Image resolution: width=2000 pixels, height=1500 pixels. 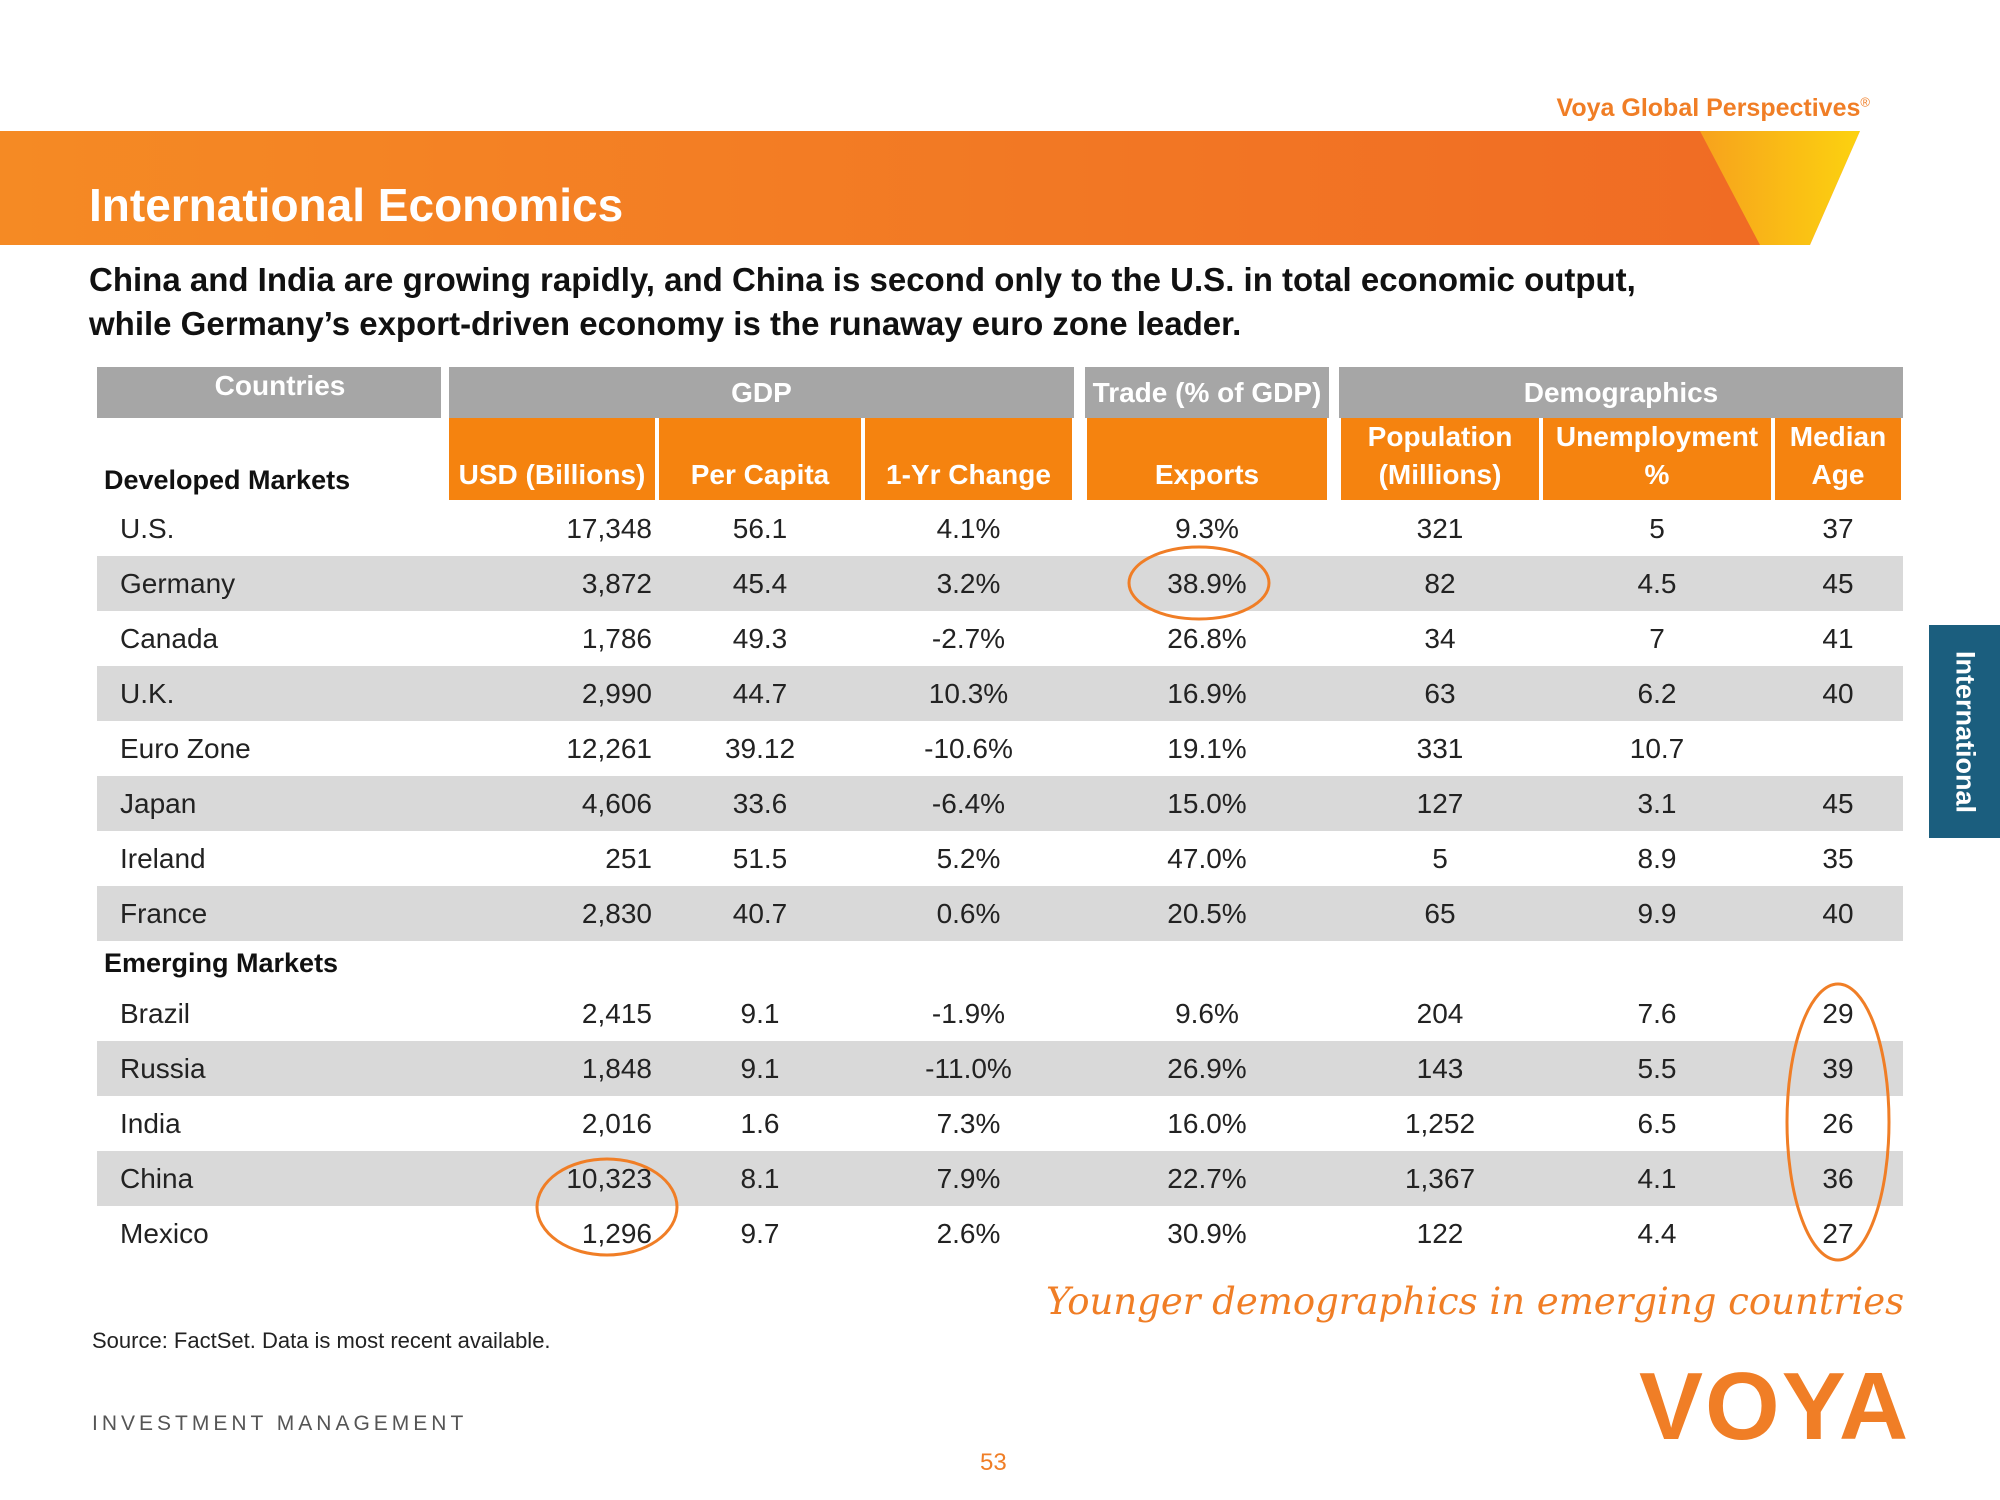 I want to click on column-header: Unemployment%, so click(x=1657, y=459).